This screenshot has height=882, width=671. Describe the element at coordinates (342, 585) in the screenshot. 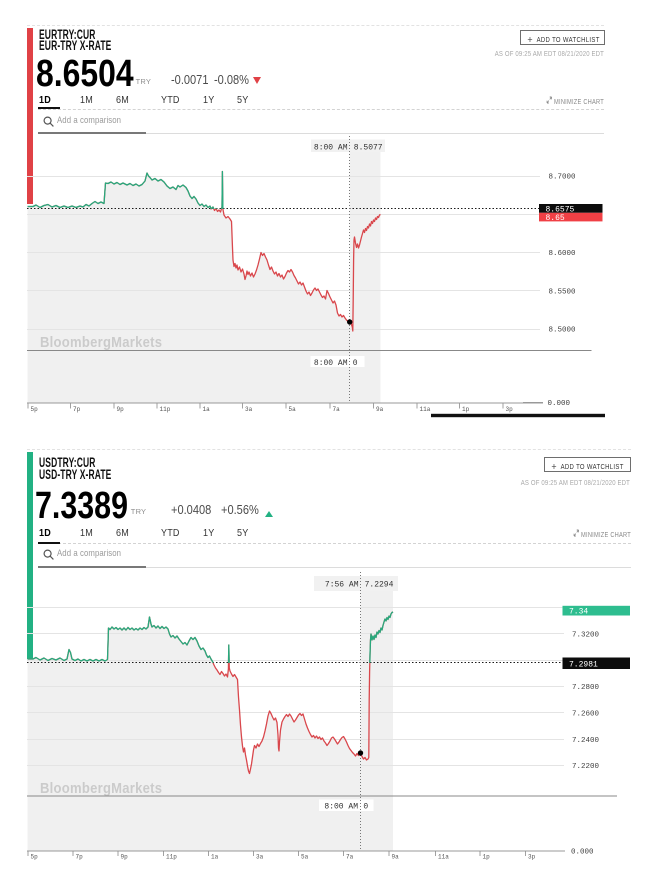

I see `svg-text: 7:56 AM` at that location.